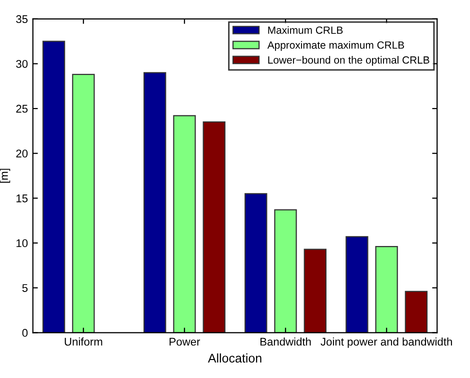  What do you see at coordinates (386, 343) in the screenshot?
I see `x-tick-label: Joint power and bandwidth` at bounding box center [386, 343].